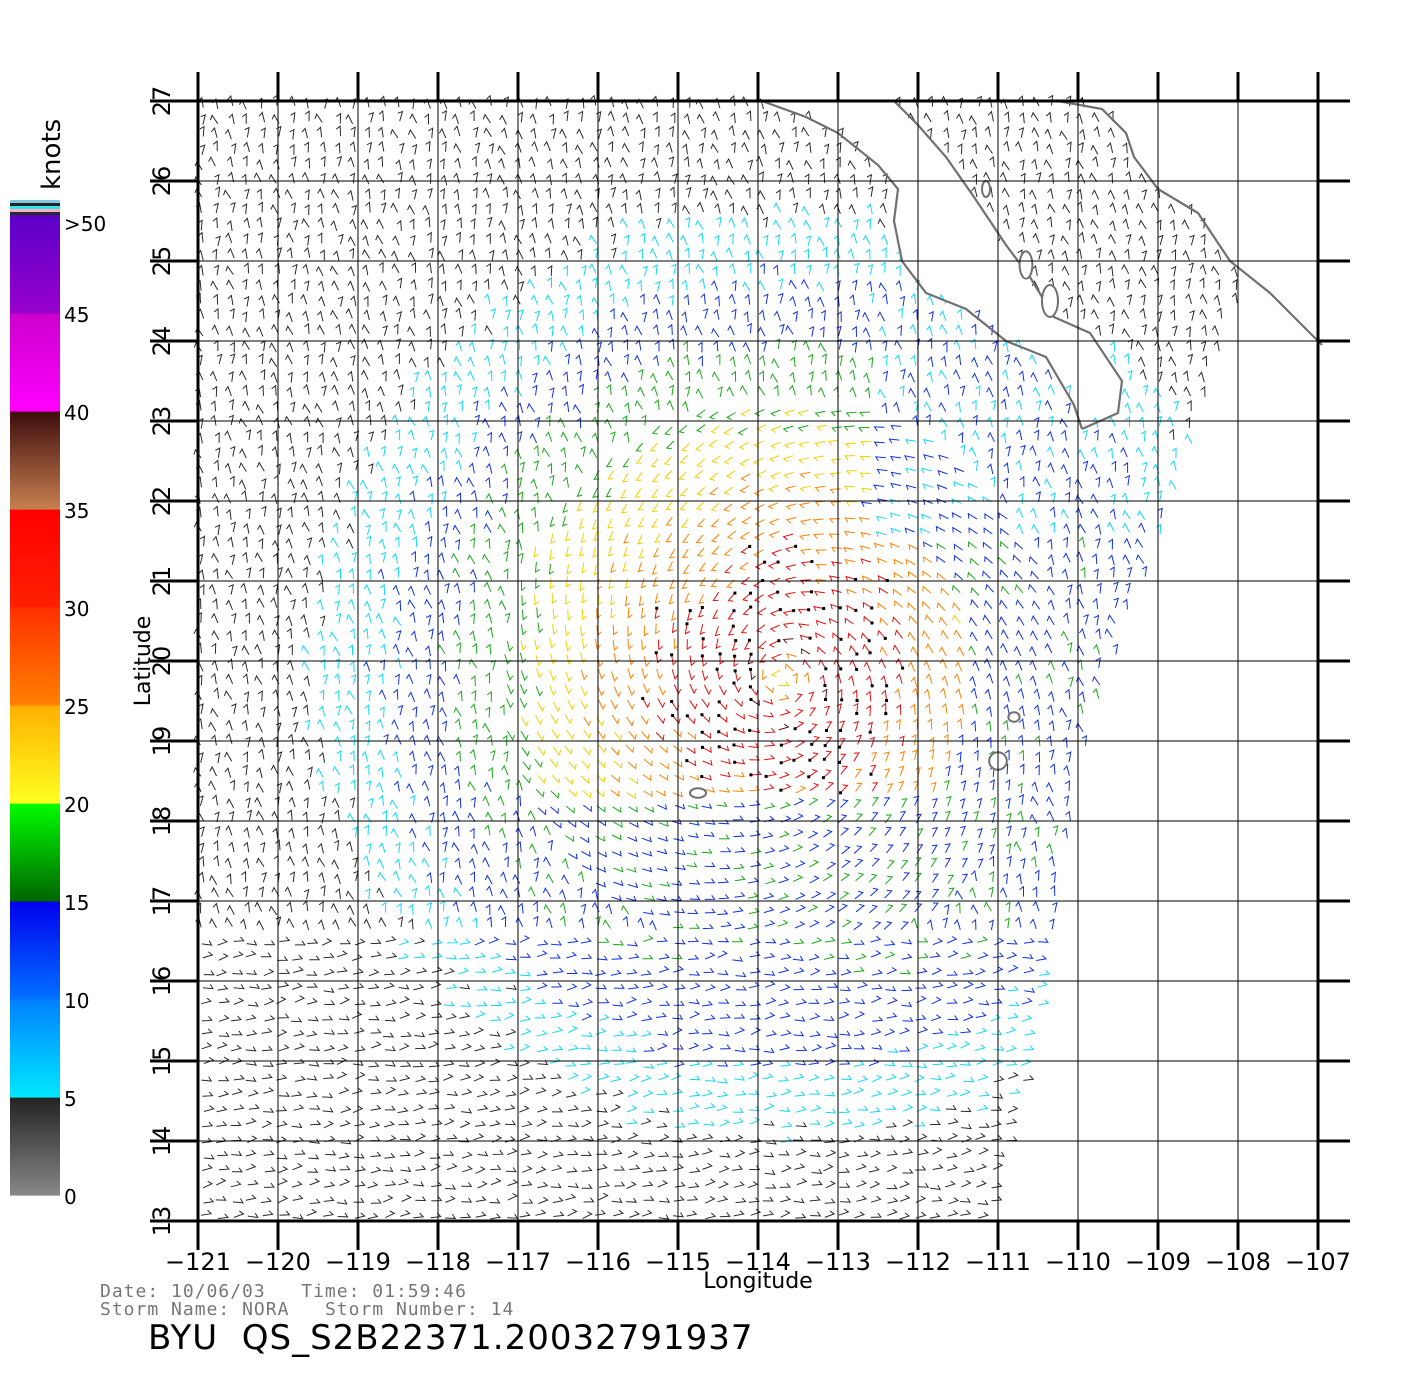 The width and height of the screenshot is (1420, 1400). What do you see at coordinates (35, 204) in the screenshot?
I see `legend-top-stripe` at bounding box center [35, 204].